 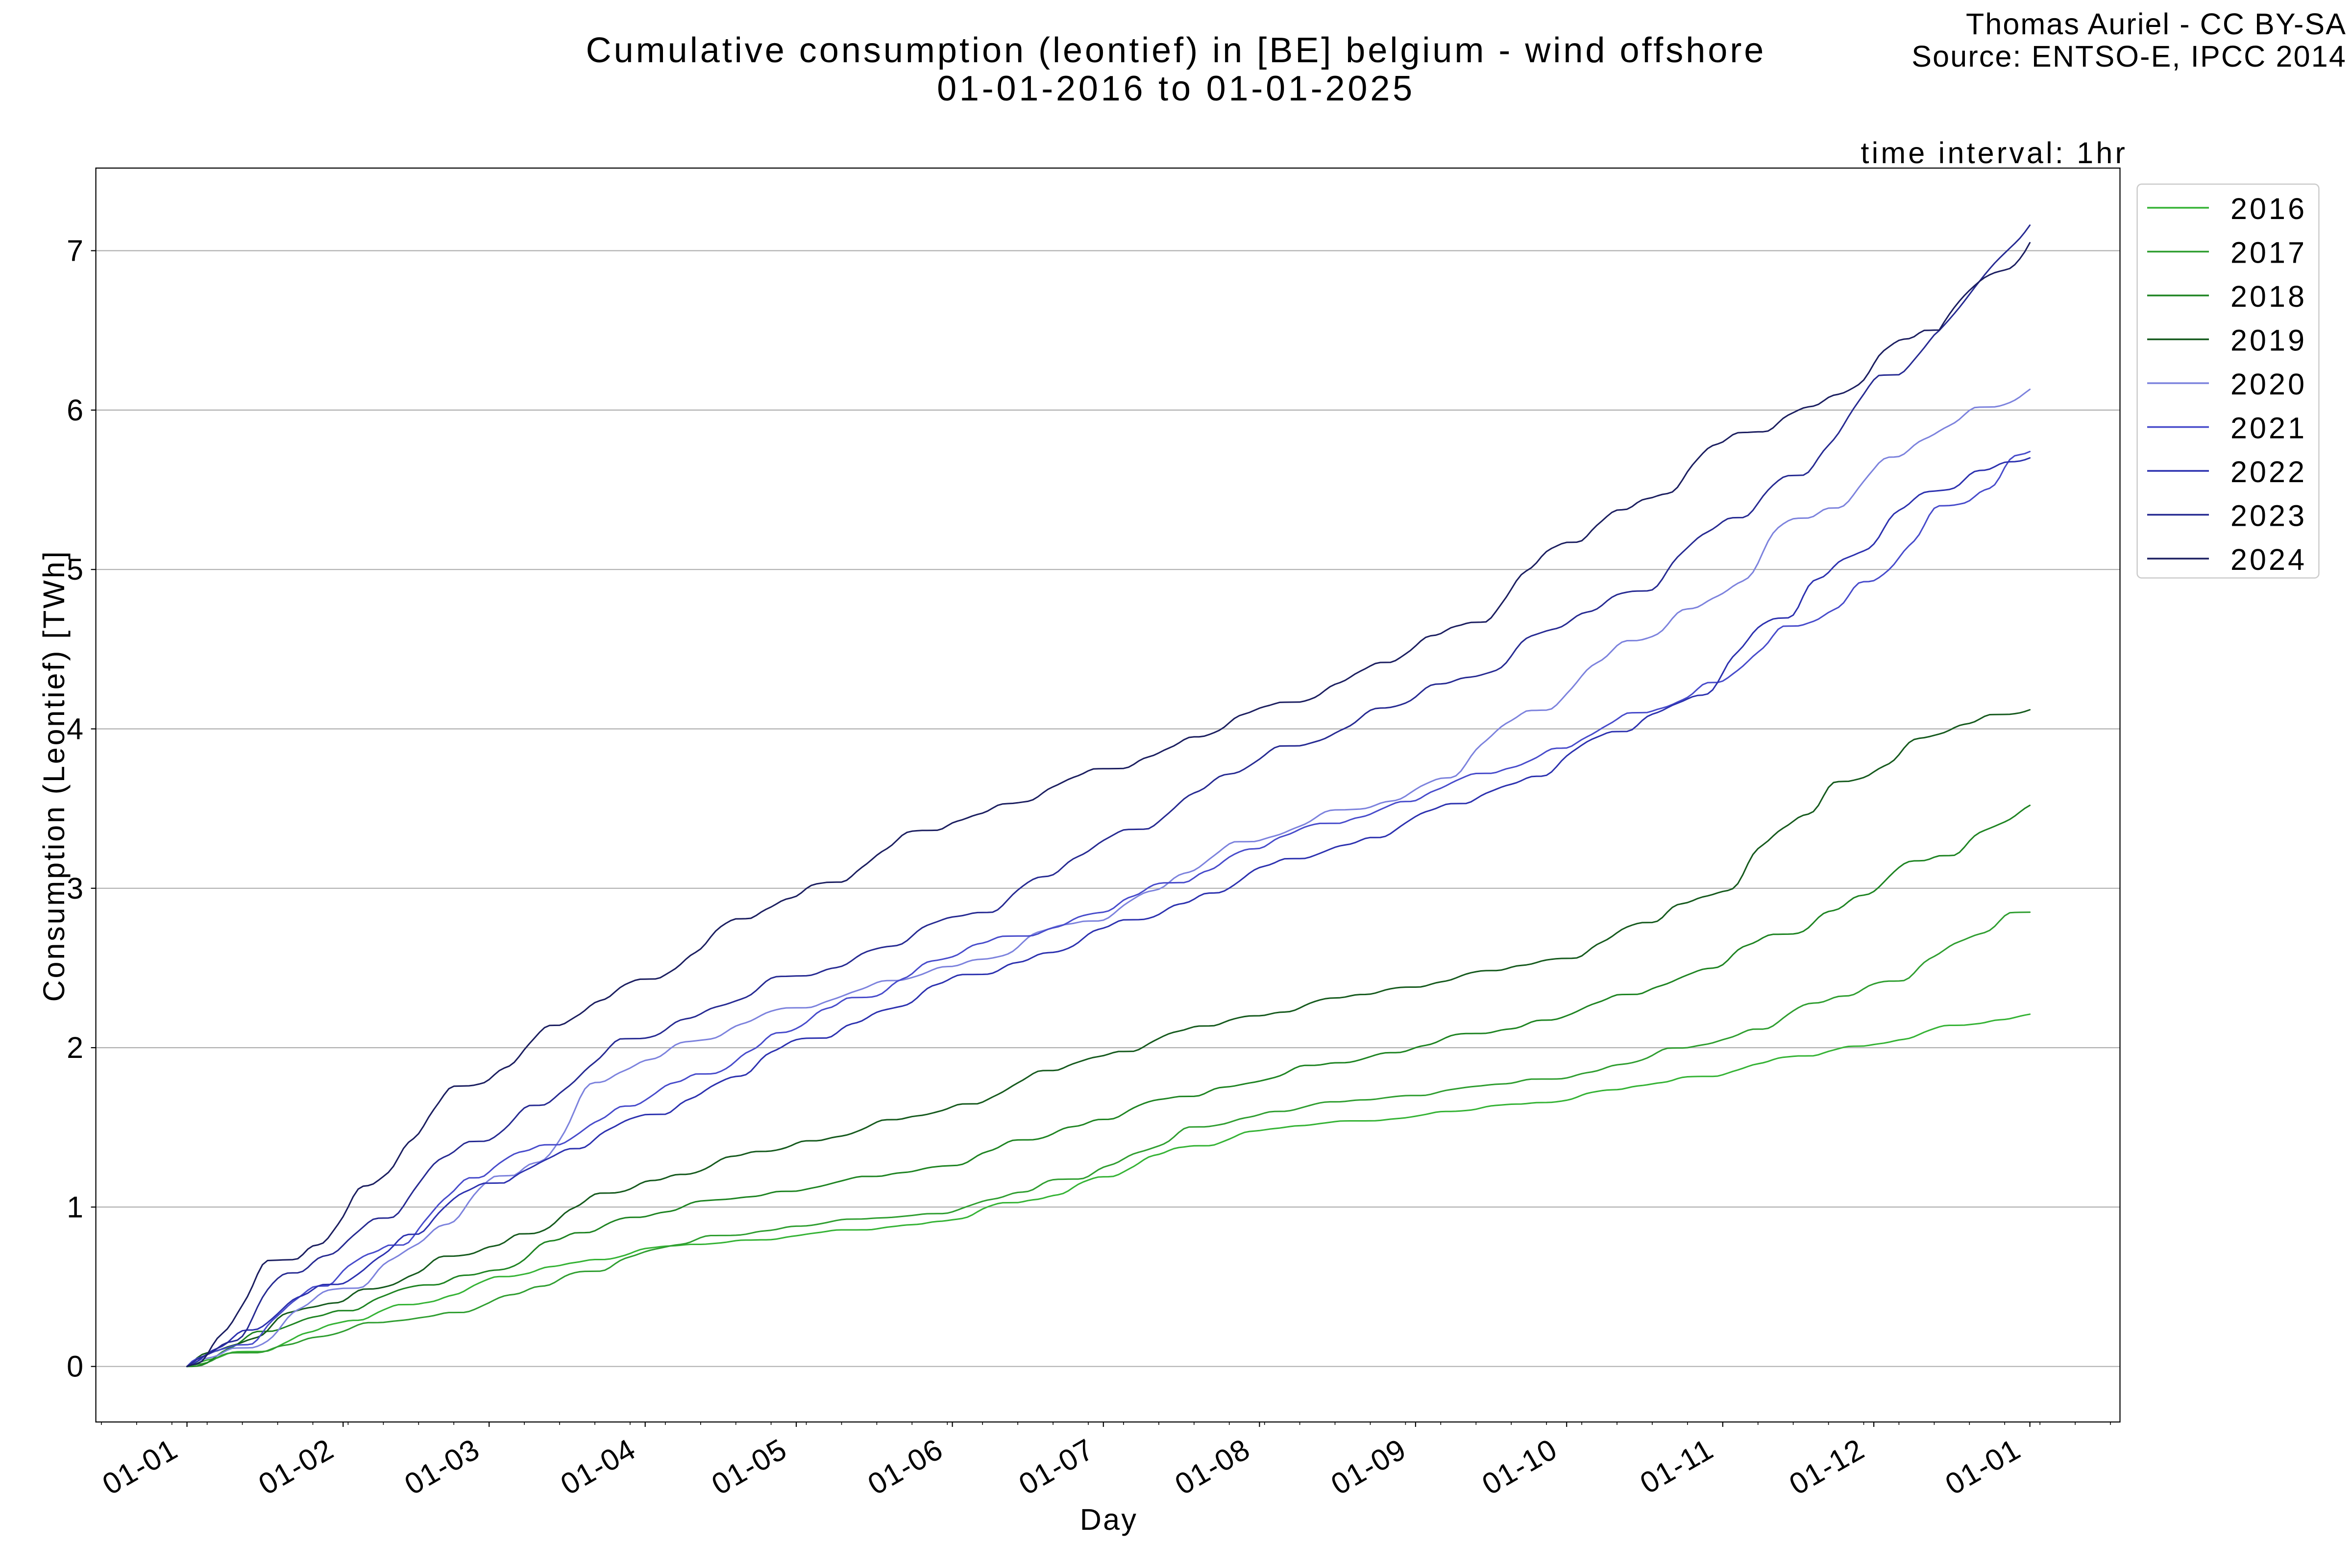 I want to click on svg-text: 01-06, so click(x=905, y=1466).